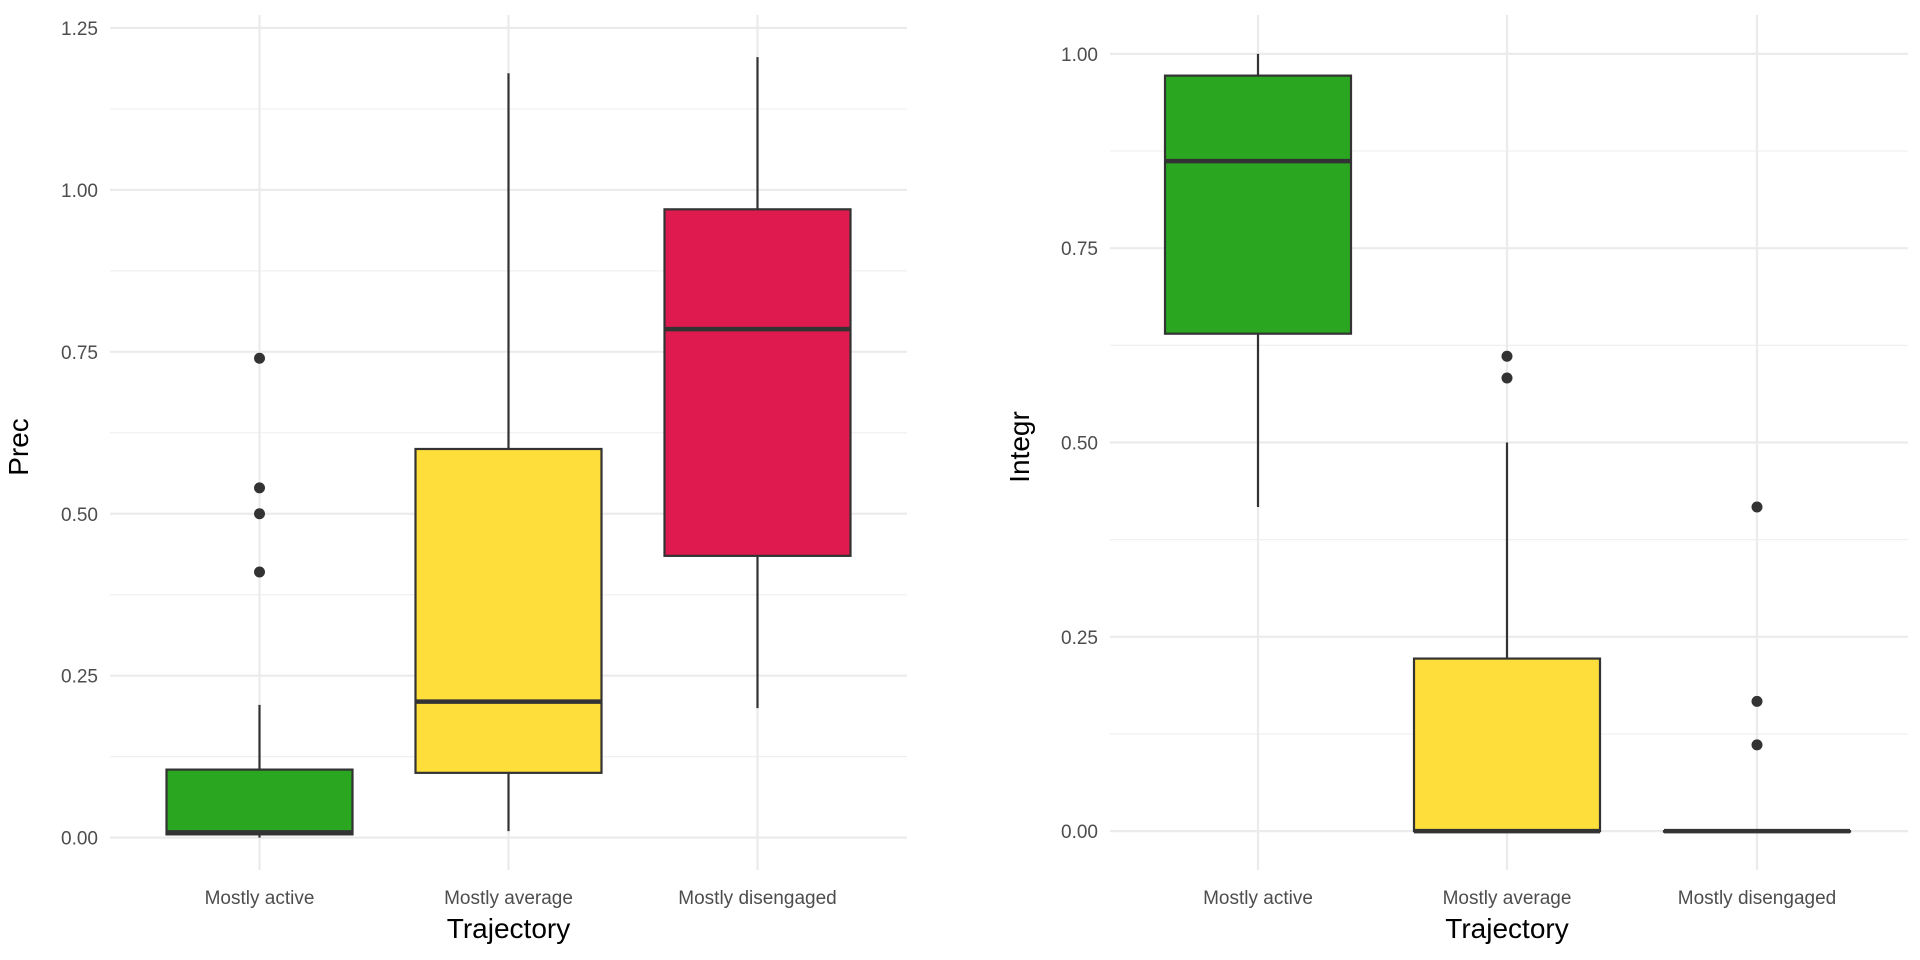  What do you see at coordinates (79, 29) in the screenshot?
I see `y-tick-label: 1.25` at bounding box center [79, 29].